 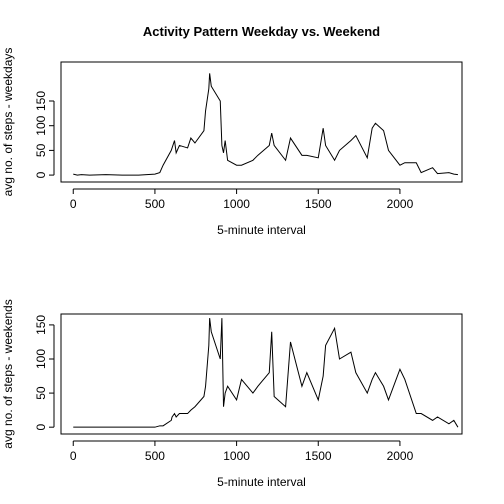 What do you see at coordinates (261, 31) in the screenshot?
I see `chart-title: Activity Pattern Weekday vs. Weekend` at bounding box center [261, 31].